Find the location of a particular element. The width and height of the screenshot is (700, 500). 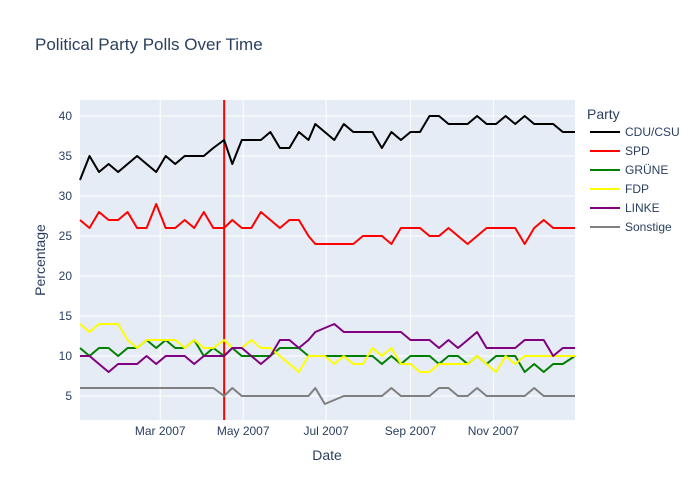

y-axis-ticks: 5 10 15 20 25 30 35 40 is located at coordinates (66, 256).